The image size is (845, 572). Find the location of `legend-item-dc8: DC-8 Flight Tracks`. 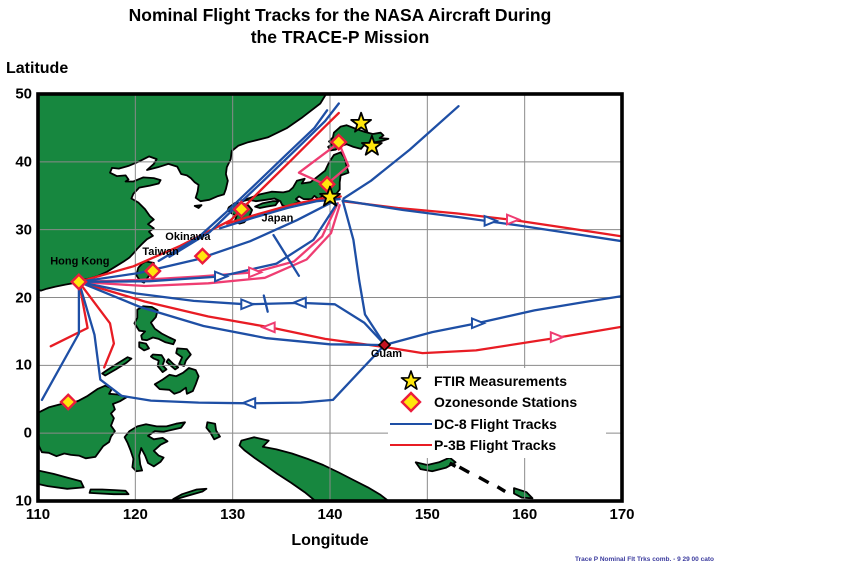

legend-item-dc8: DC-8 Flight Tracks is located at coordinates (497, 424).